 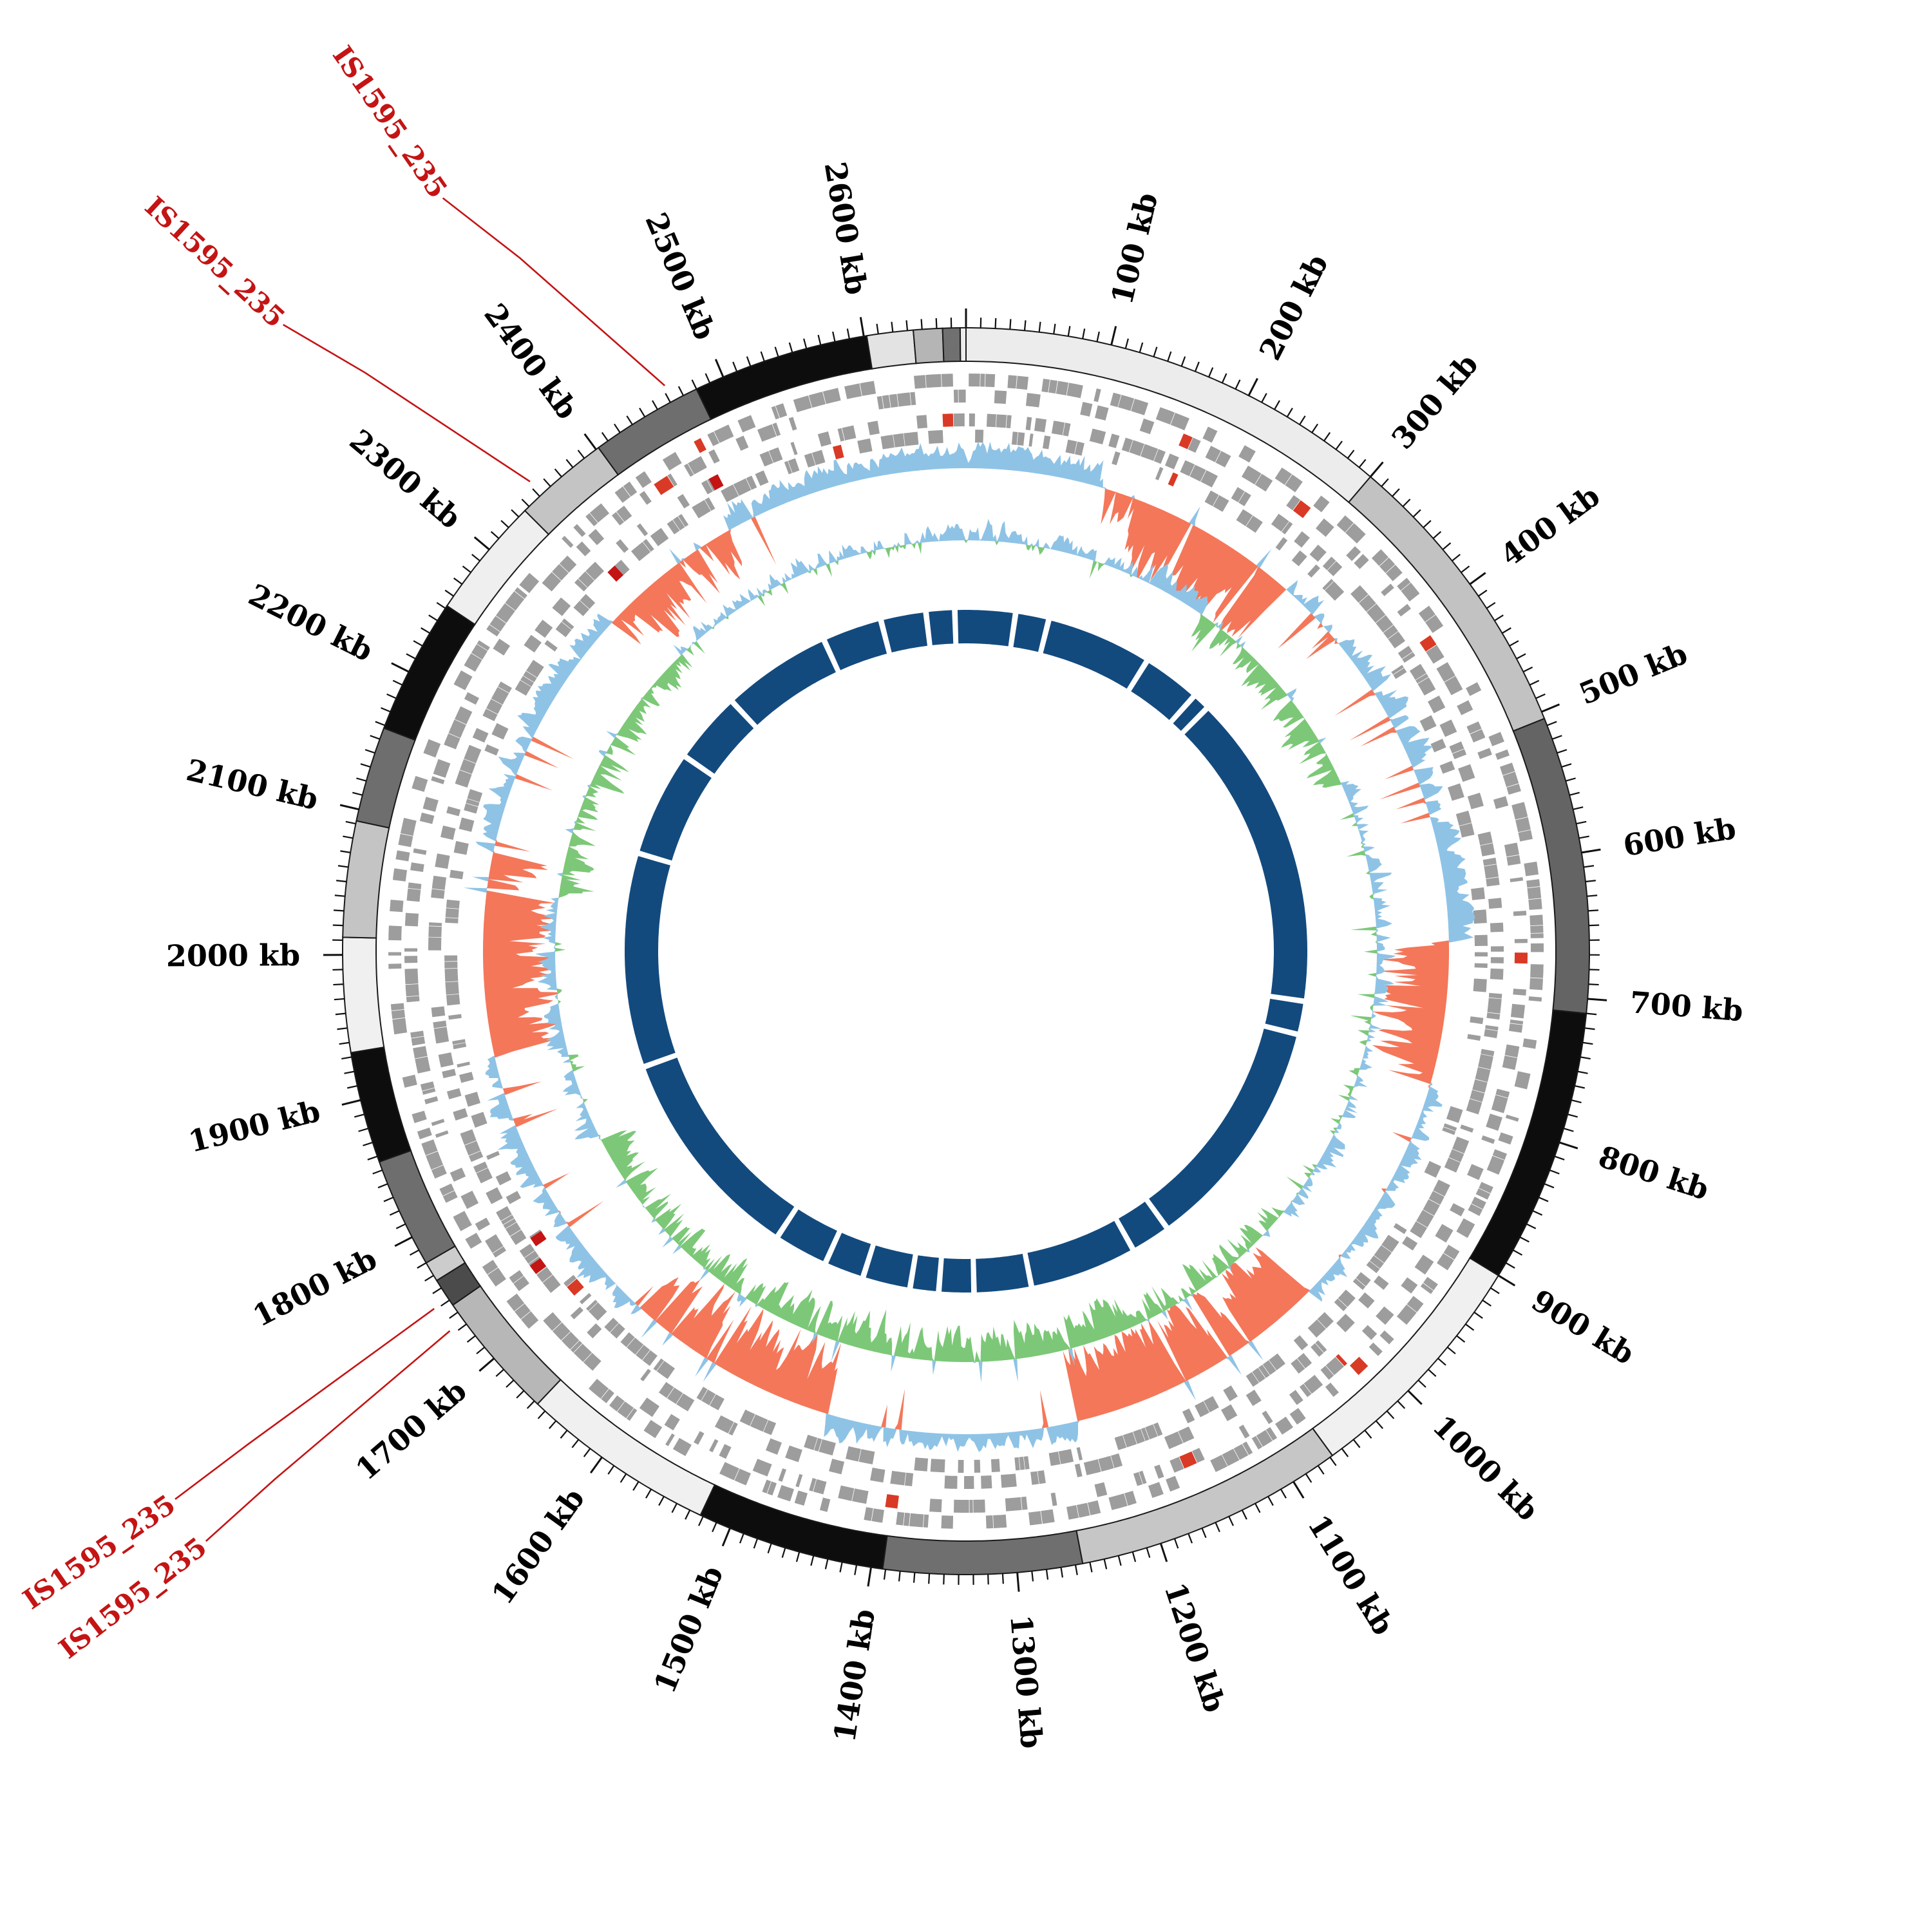 I want to click on is-gene-block, so click(x=892, y=1502).